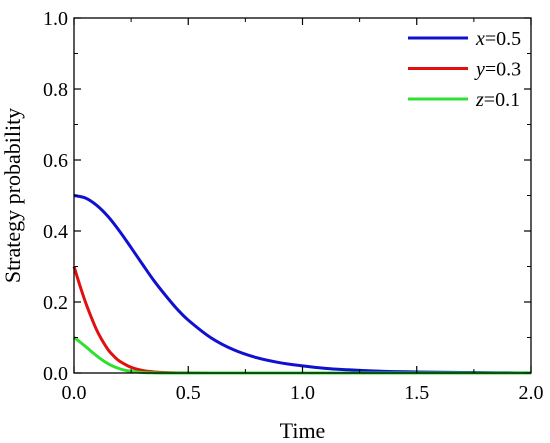  Describe the element at coordinates (74, 393) in the screenshot. I see `x-tick-label: 0.0` at that location.